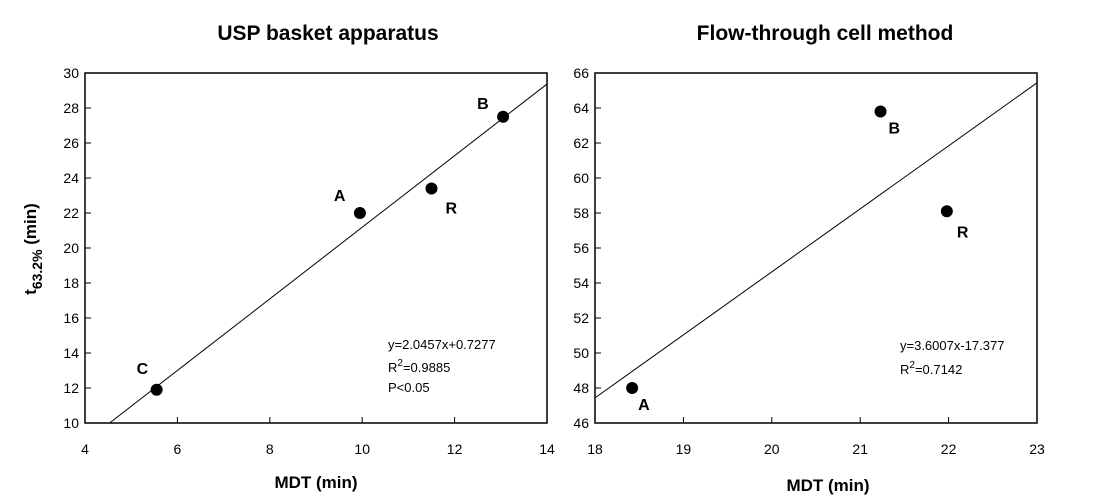  Describe the element at coordinates (33, 249) in the screenshot. I see `left-y-axis-label: t63.2% (min)` at that location.